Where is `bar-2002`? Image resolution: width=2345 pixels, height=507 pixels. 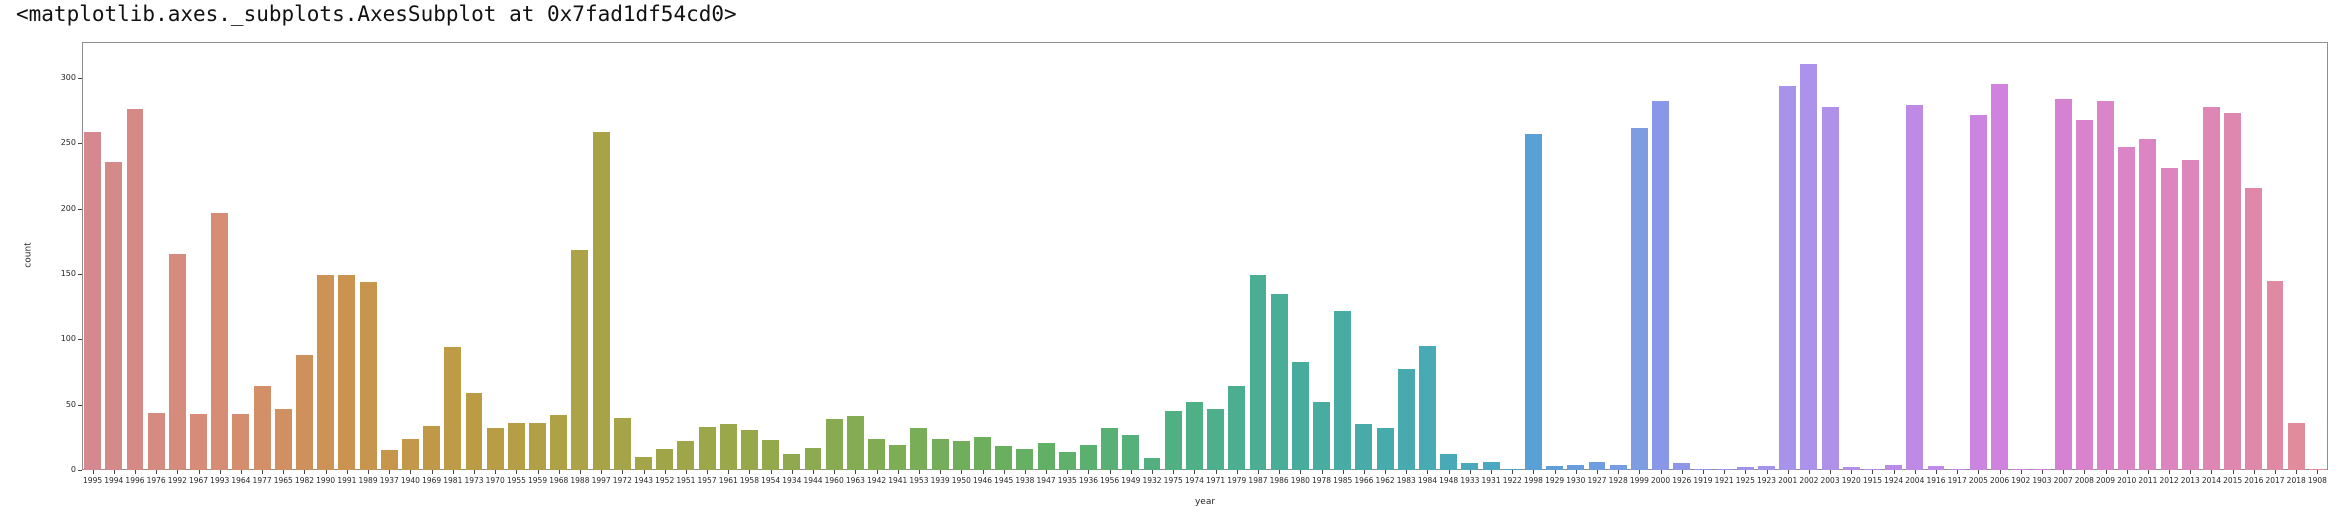
bar-2002 is located at coordinates (1809, 266).